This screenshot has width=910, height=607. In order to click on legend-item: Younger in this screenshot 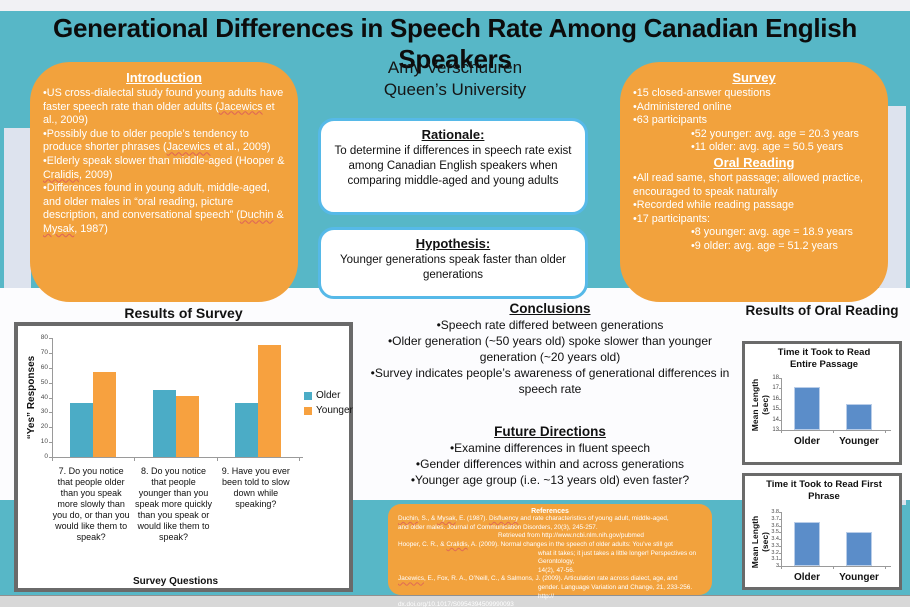, I will do `click(328, 410)`.